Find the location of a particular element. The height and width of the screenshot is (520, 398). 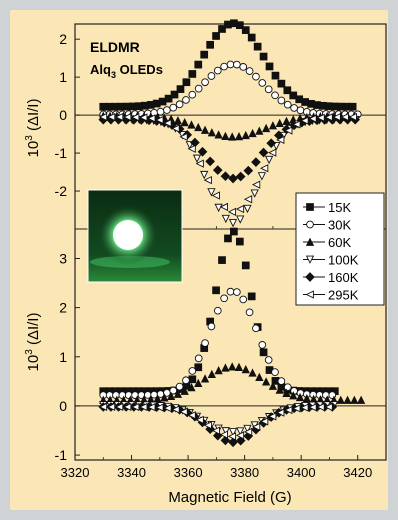

y-tick-label-top: 2 is located at coordinates (63, 39).